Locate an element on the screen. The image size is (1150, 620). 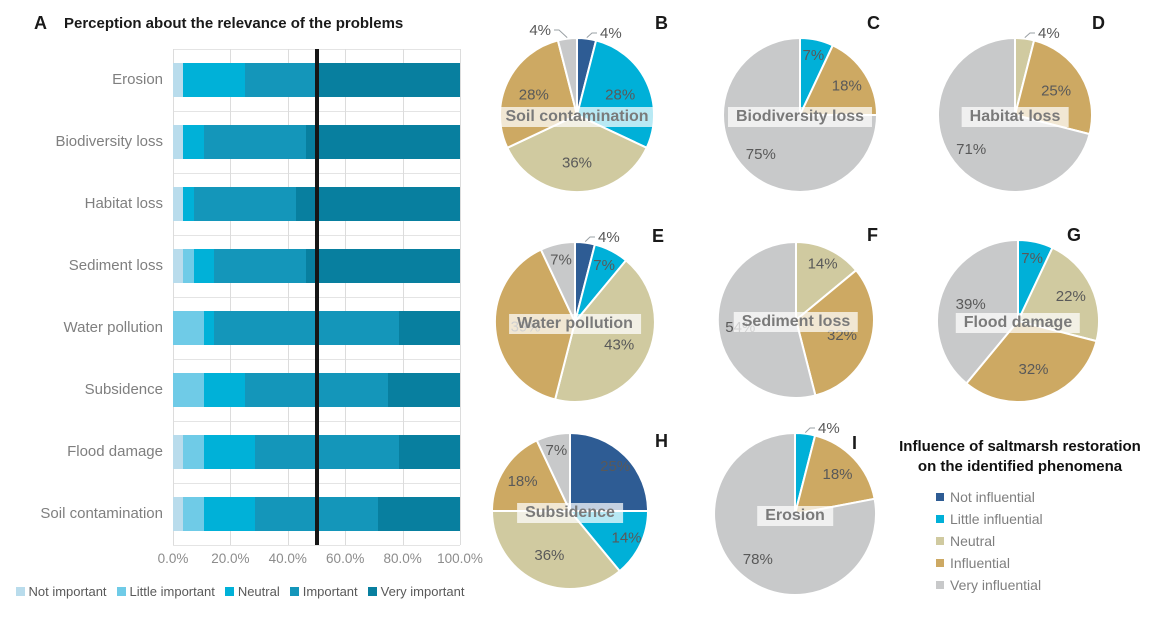
bar-category-label: Soil contamination is located at coordinates (101, 513).